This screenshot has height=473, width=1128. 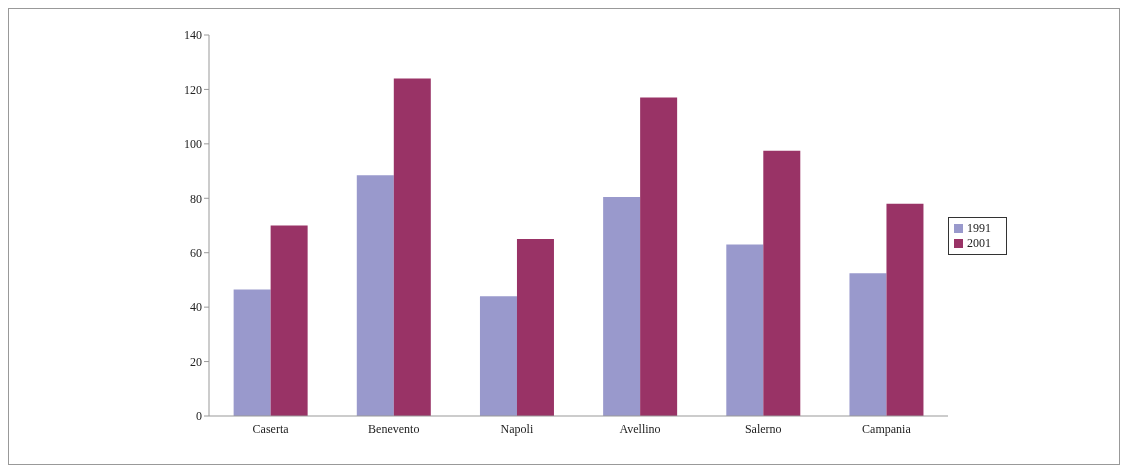 I want to click on legend-label: 2001, so click(x=979, y=242).